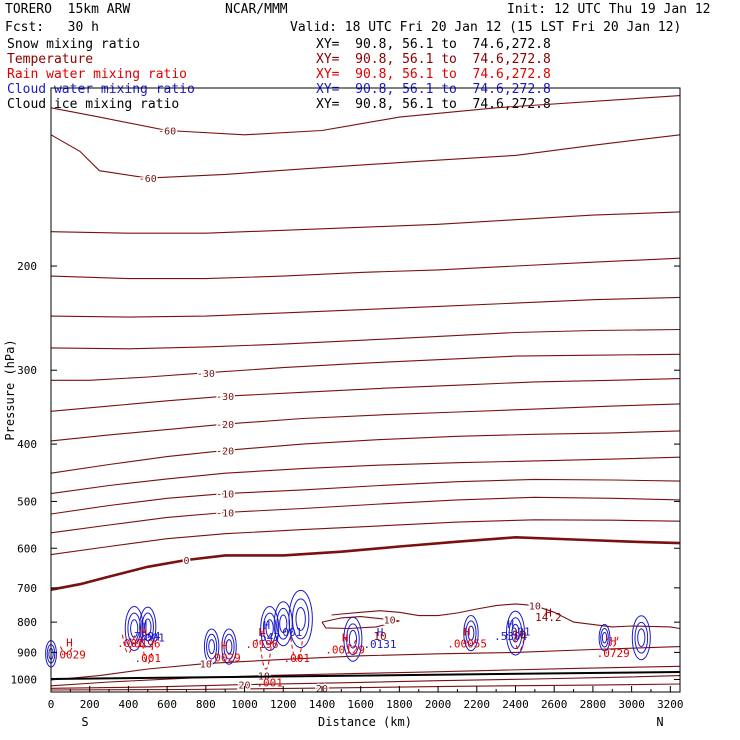 The height and width of the screenshot is (740, 740). I want to click on extremum-value: .0729, so click(613, 653).